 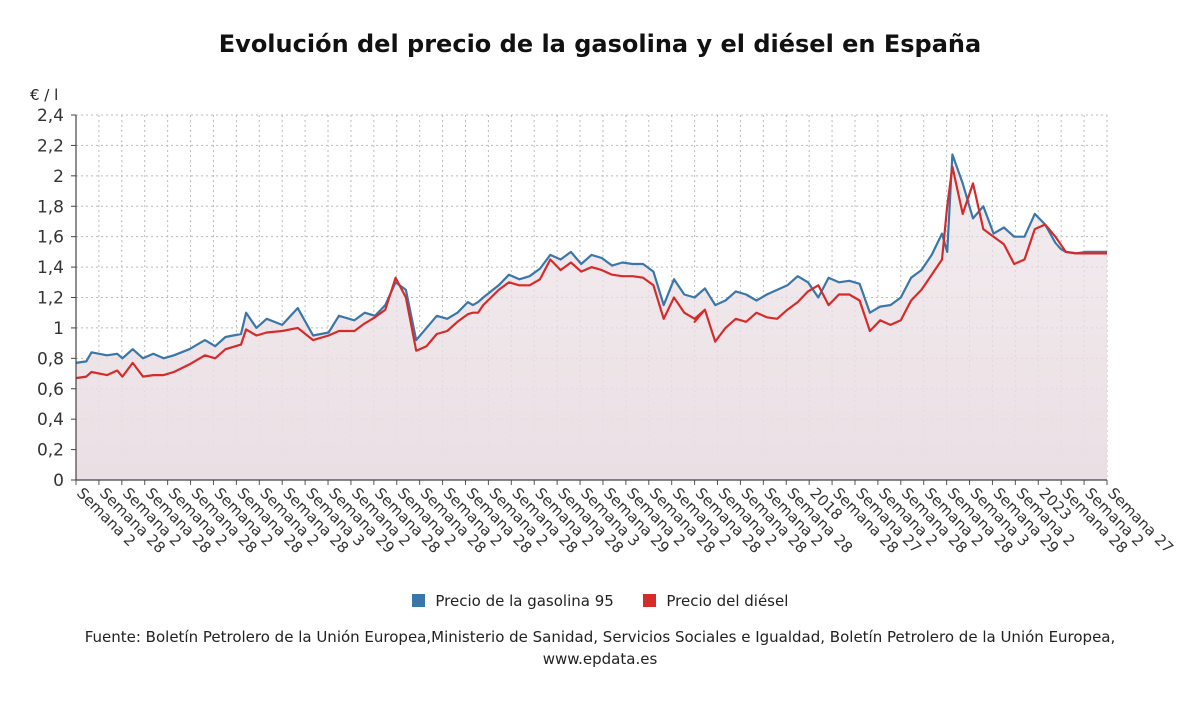 I want to click on y-tick-label: 1,6, so click(x=50, y=238).